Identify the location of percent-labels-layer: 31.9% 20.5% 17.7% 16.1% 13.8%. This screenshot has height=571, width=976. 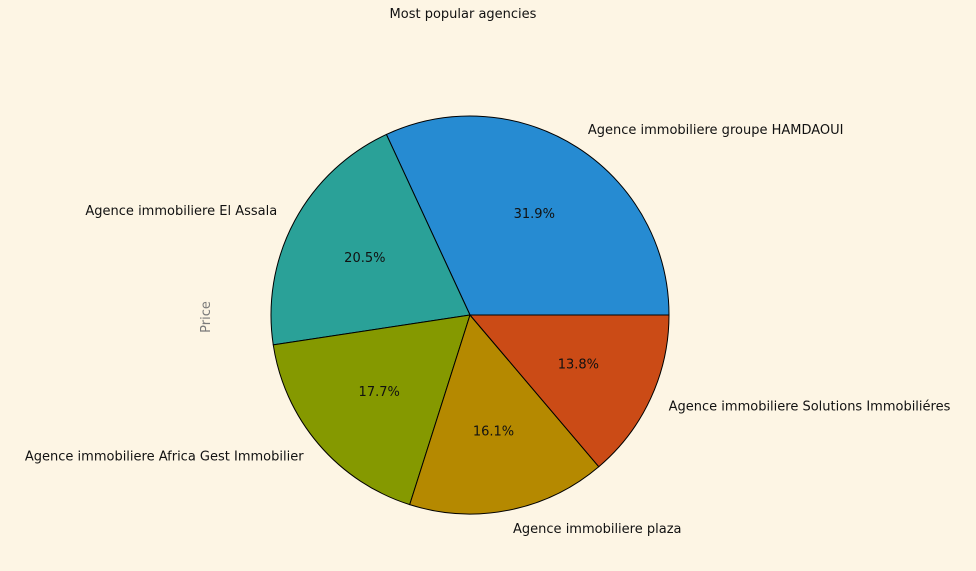
(471, 323).